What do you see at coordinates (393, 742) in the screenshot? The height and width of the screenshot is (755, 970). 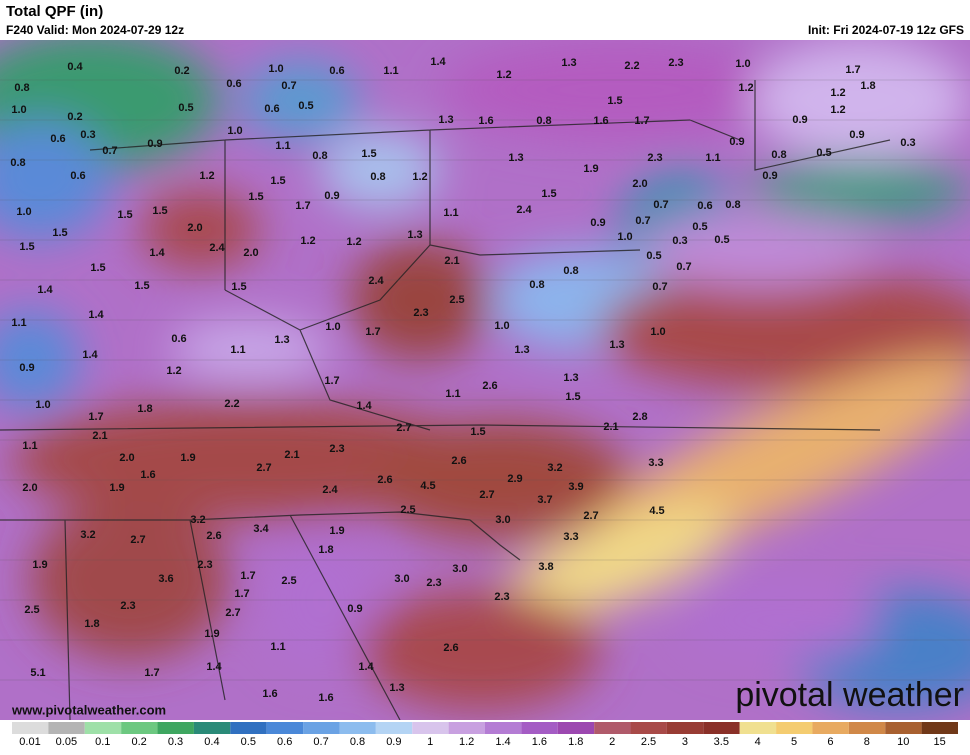 I see `colorbar-label: 0.9` at bounding box center [393, 742].